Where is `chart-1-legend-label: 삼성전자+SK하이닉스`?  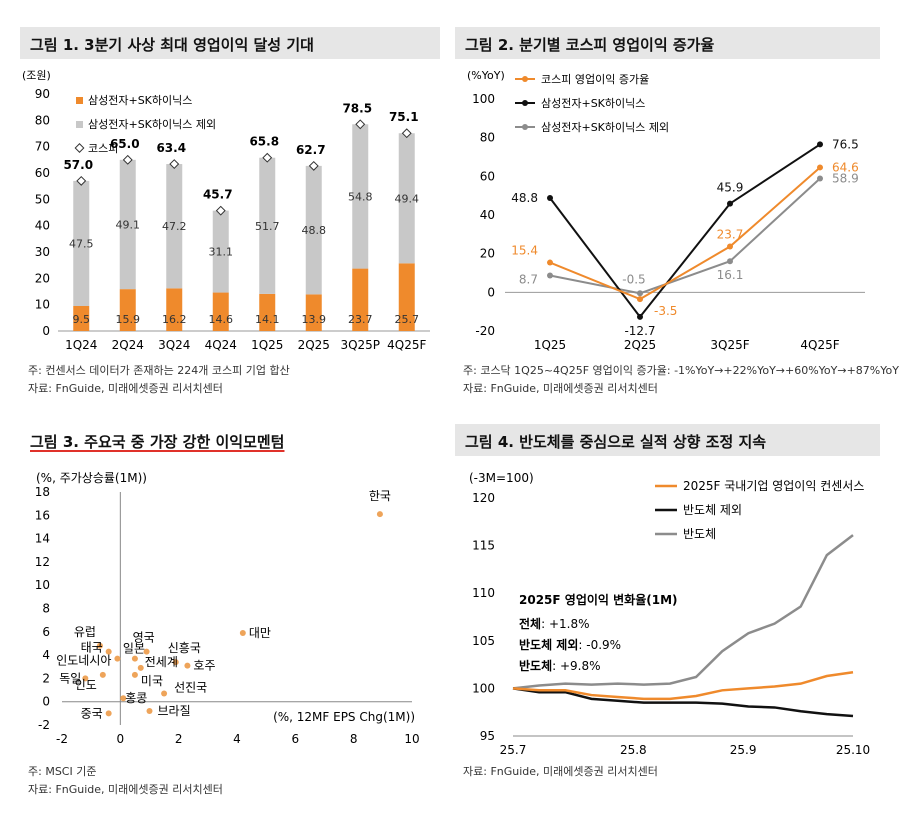
chart-1-legend-label: 삼성전자+SK하이닉스 is located at coordinates (140, 100).